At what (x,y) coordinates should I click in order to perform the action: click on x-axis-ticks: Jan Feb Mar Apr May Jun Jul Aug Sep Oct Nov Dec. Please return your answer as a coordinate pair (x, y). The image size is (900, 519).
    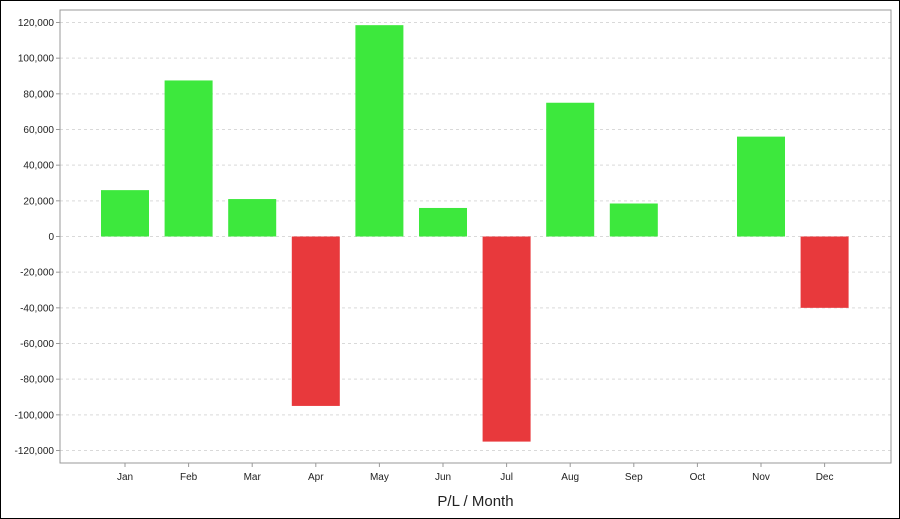
    Looking at the image, I should click on (475, 473).